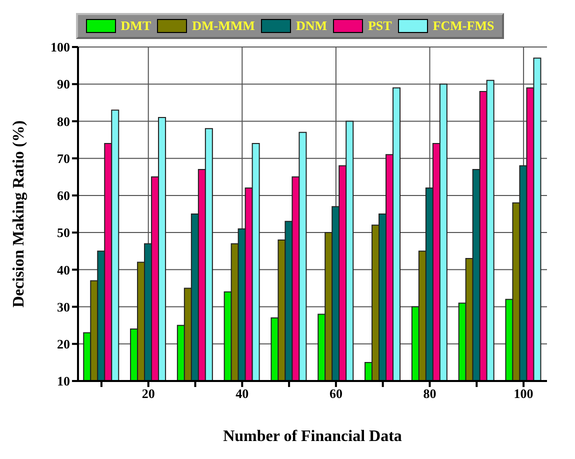 The image size is (575, 459). What do you see at coordinates (63, 196) in the screenshot?
I see `y-tick-label: 60` at bounding box center [63, 196].